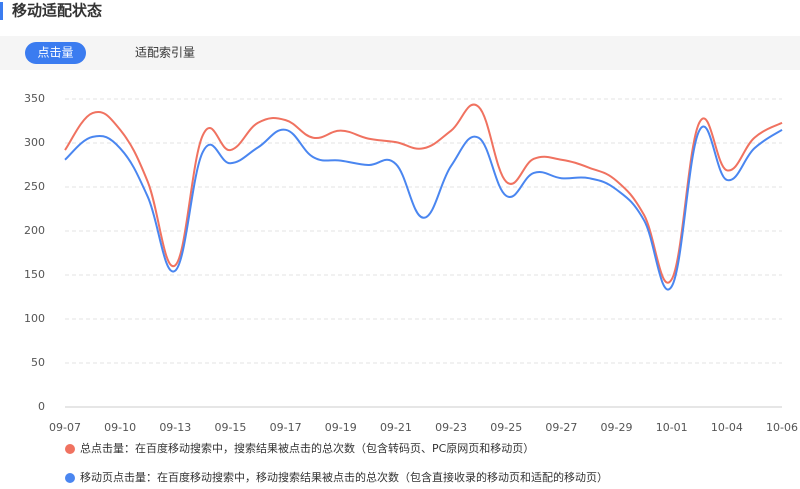 The width and height of the screenshot is (800, 489). I want to click on x-tick-label: 09-27, so click(561, 427).